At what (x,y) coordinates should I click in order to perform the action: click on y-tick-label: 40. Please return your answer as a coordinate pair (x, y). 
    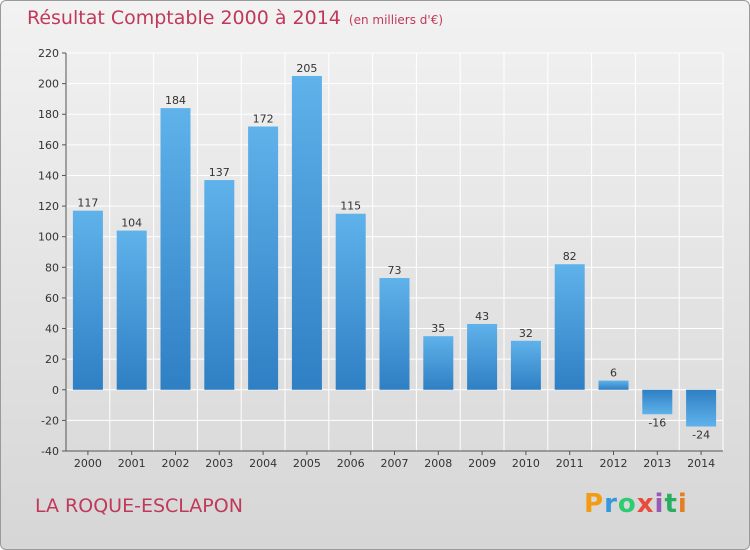
    Looking at the image, I should click on (52, 329).